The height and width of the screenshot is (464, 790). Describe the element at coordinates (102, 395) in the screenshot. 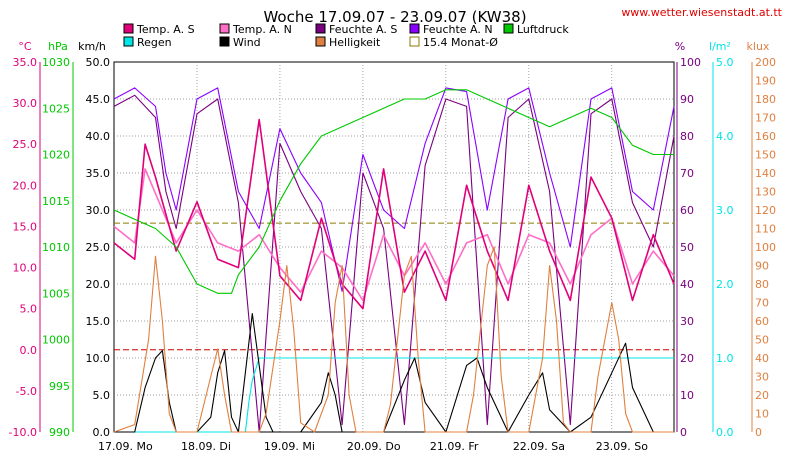

I see `tick-wind: 5.0` at that location.